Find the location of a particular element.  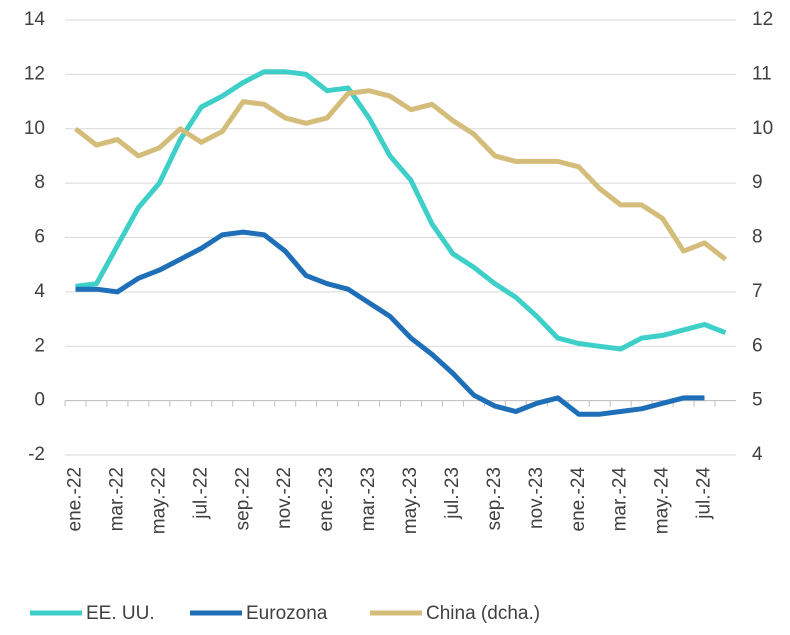

y-tick-label: 14 is located at coordinates (35, 19).